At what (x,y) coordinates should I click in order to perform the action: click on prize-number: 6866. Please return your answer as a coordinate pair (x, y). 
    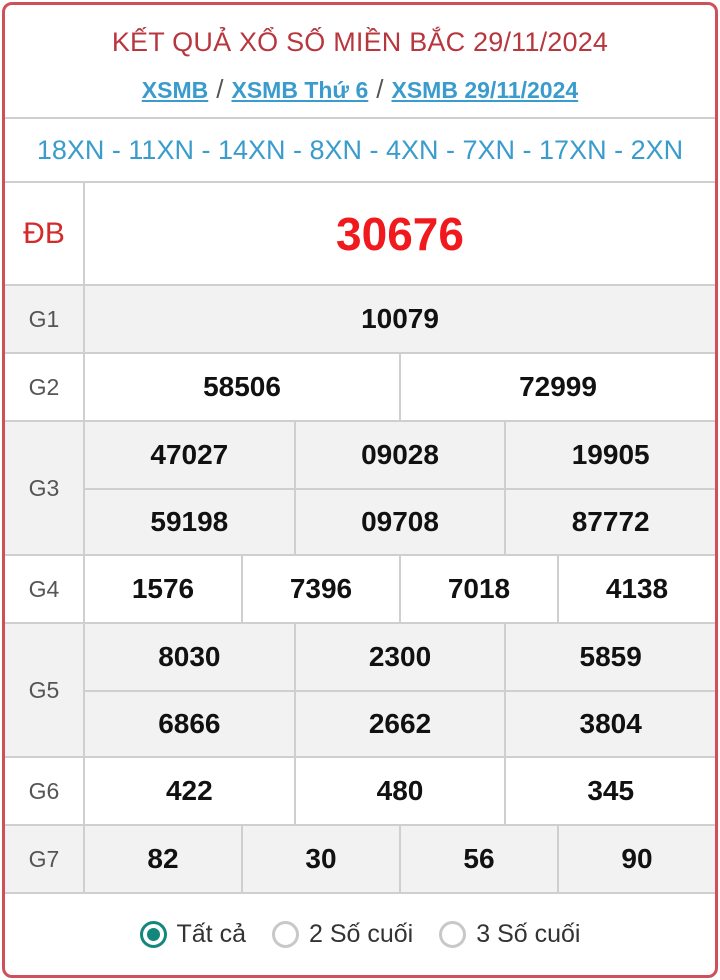
    Looking at the image, I should click on (189, 723).